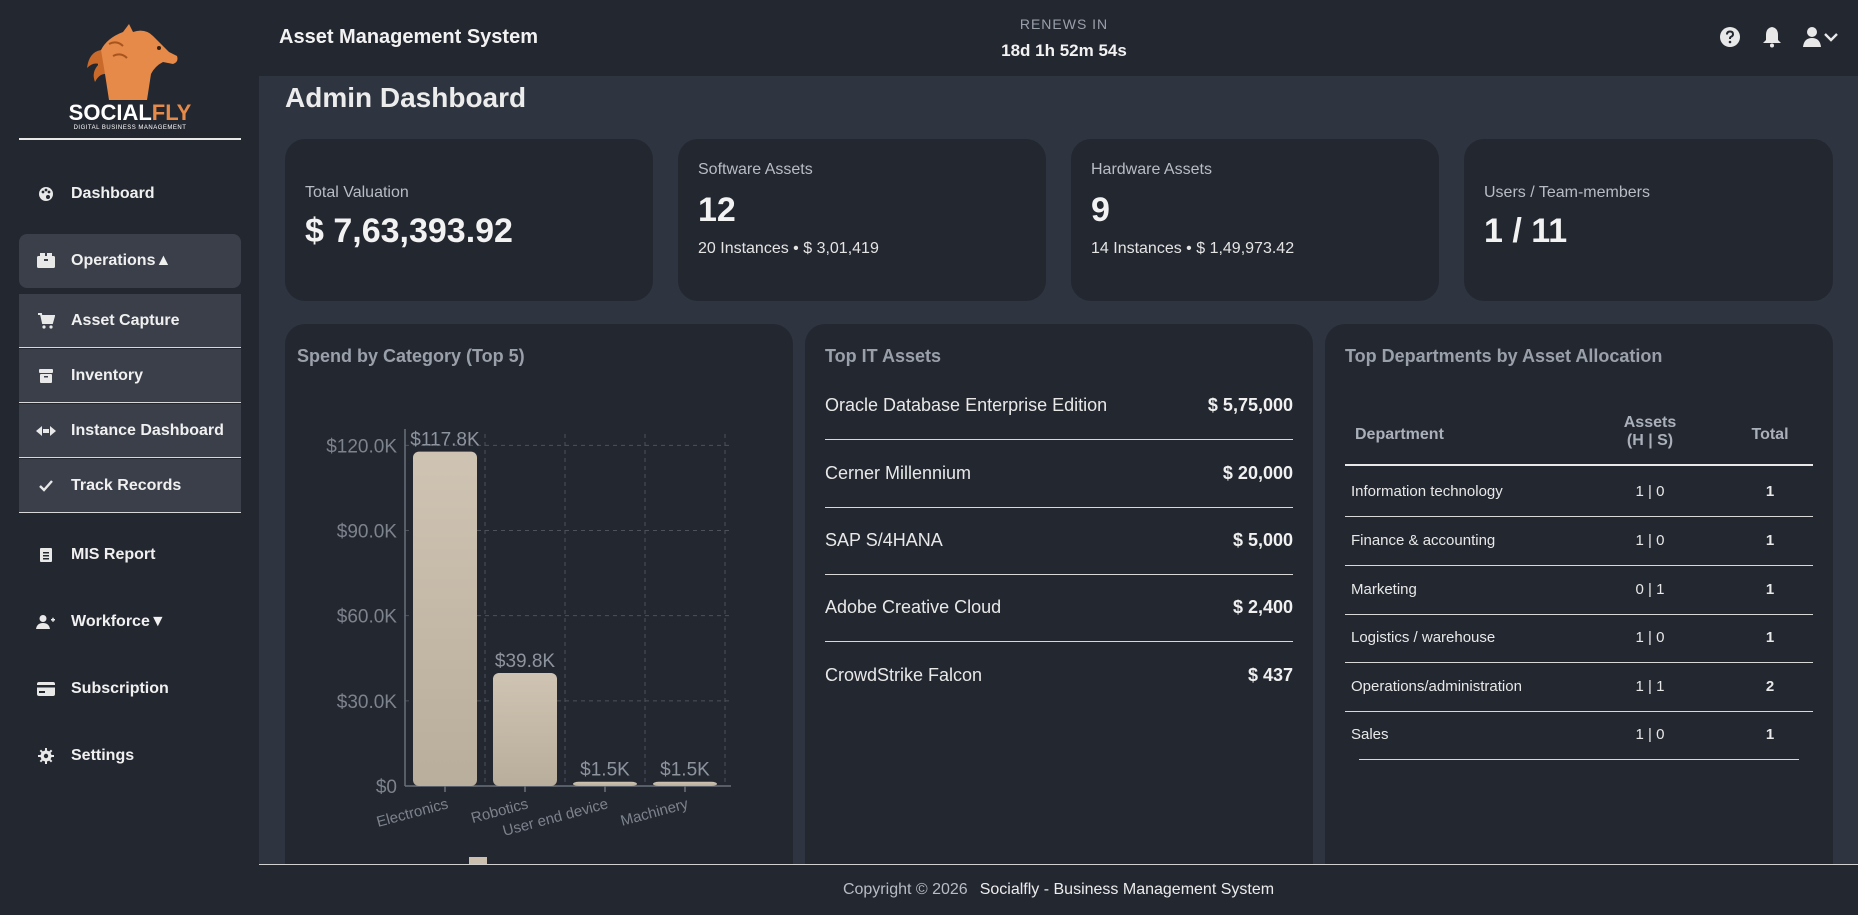 This screenshot has height=915, width=1858. What do you see at coordinates (525, 661) in the screenshot?
I see `data-label: $39.8K` at bounding box center [525, 661].